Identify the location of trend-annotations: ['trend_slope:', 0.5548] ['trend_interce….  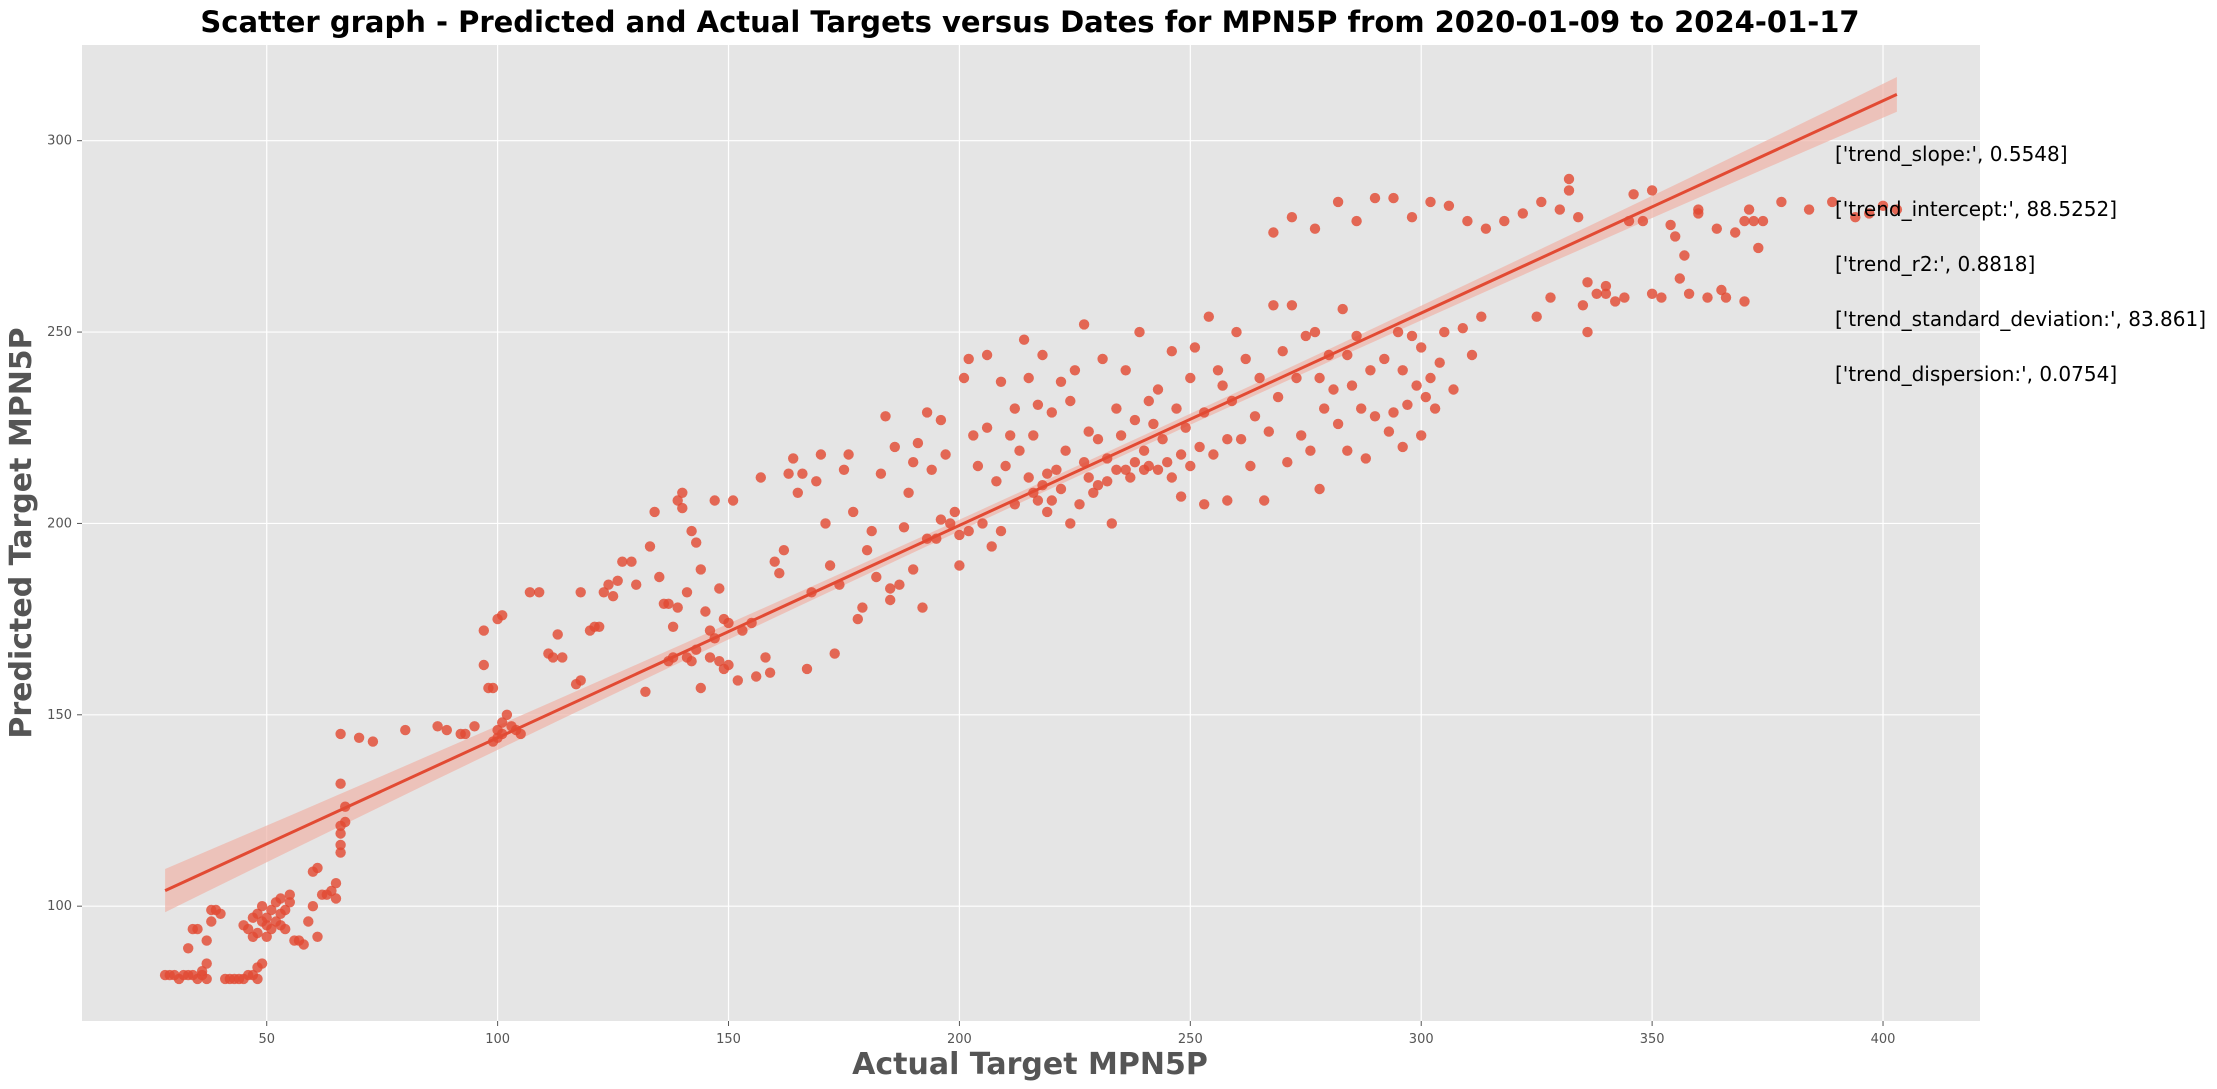
(2020, 264).